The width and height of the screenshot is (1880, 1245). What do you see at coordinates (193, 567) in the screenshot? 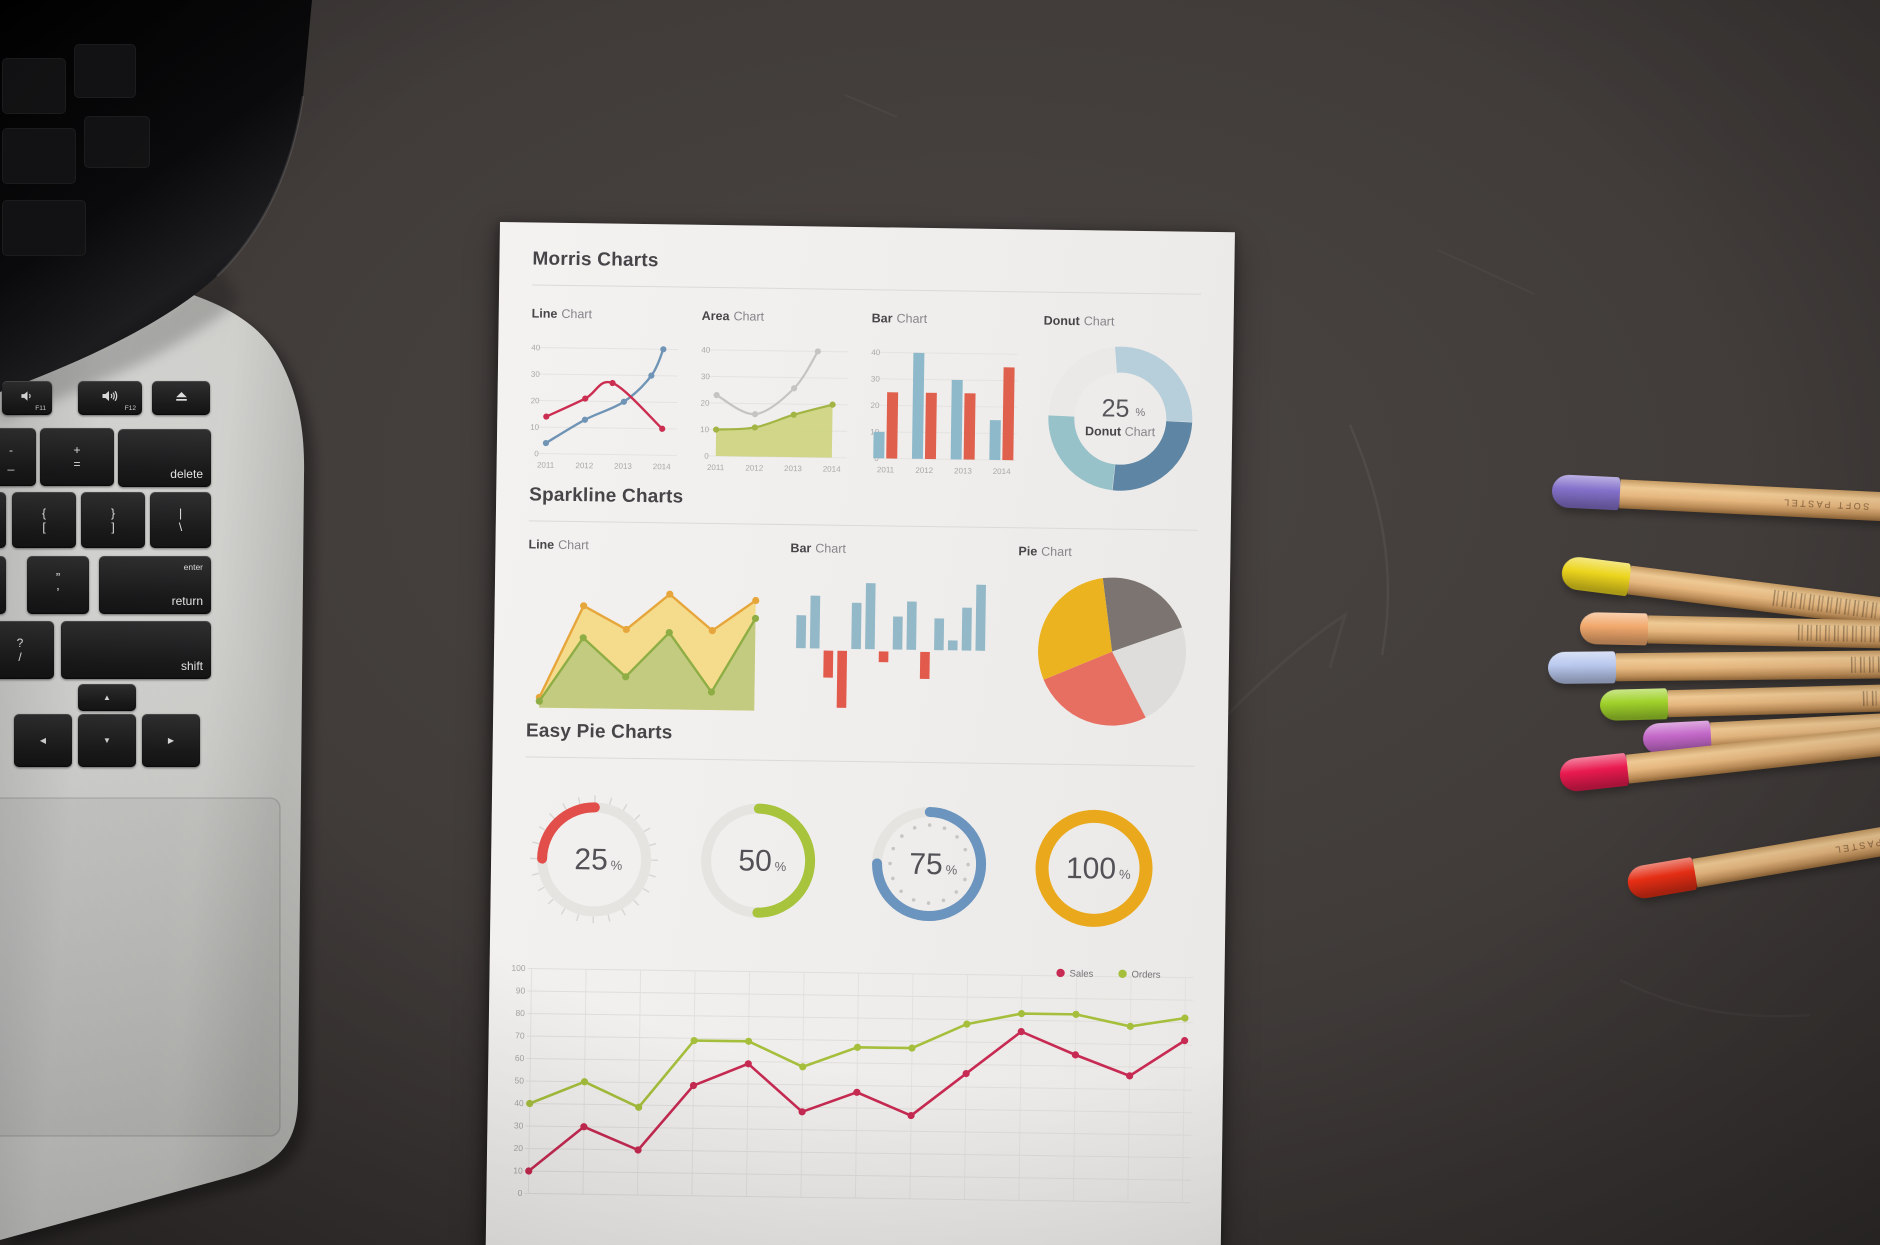
I see `key-label: enter` at bounding box center [193, 567].